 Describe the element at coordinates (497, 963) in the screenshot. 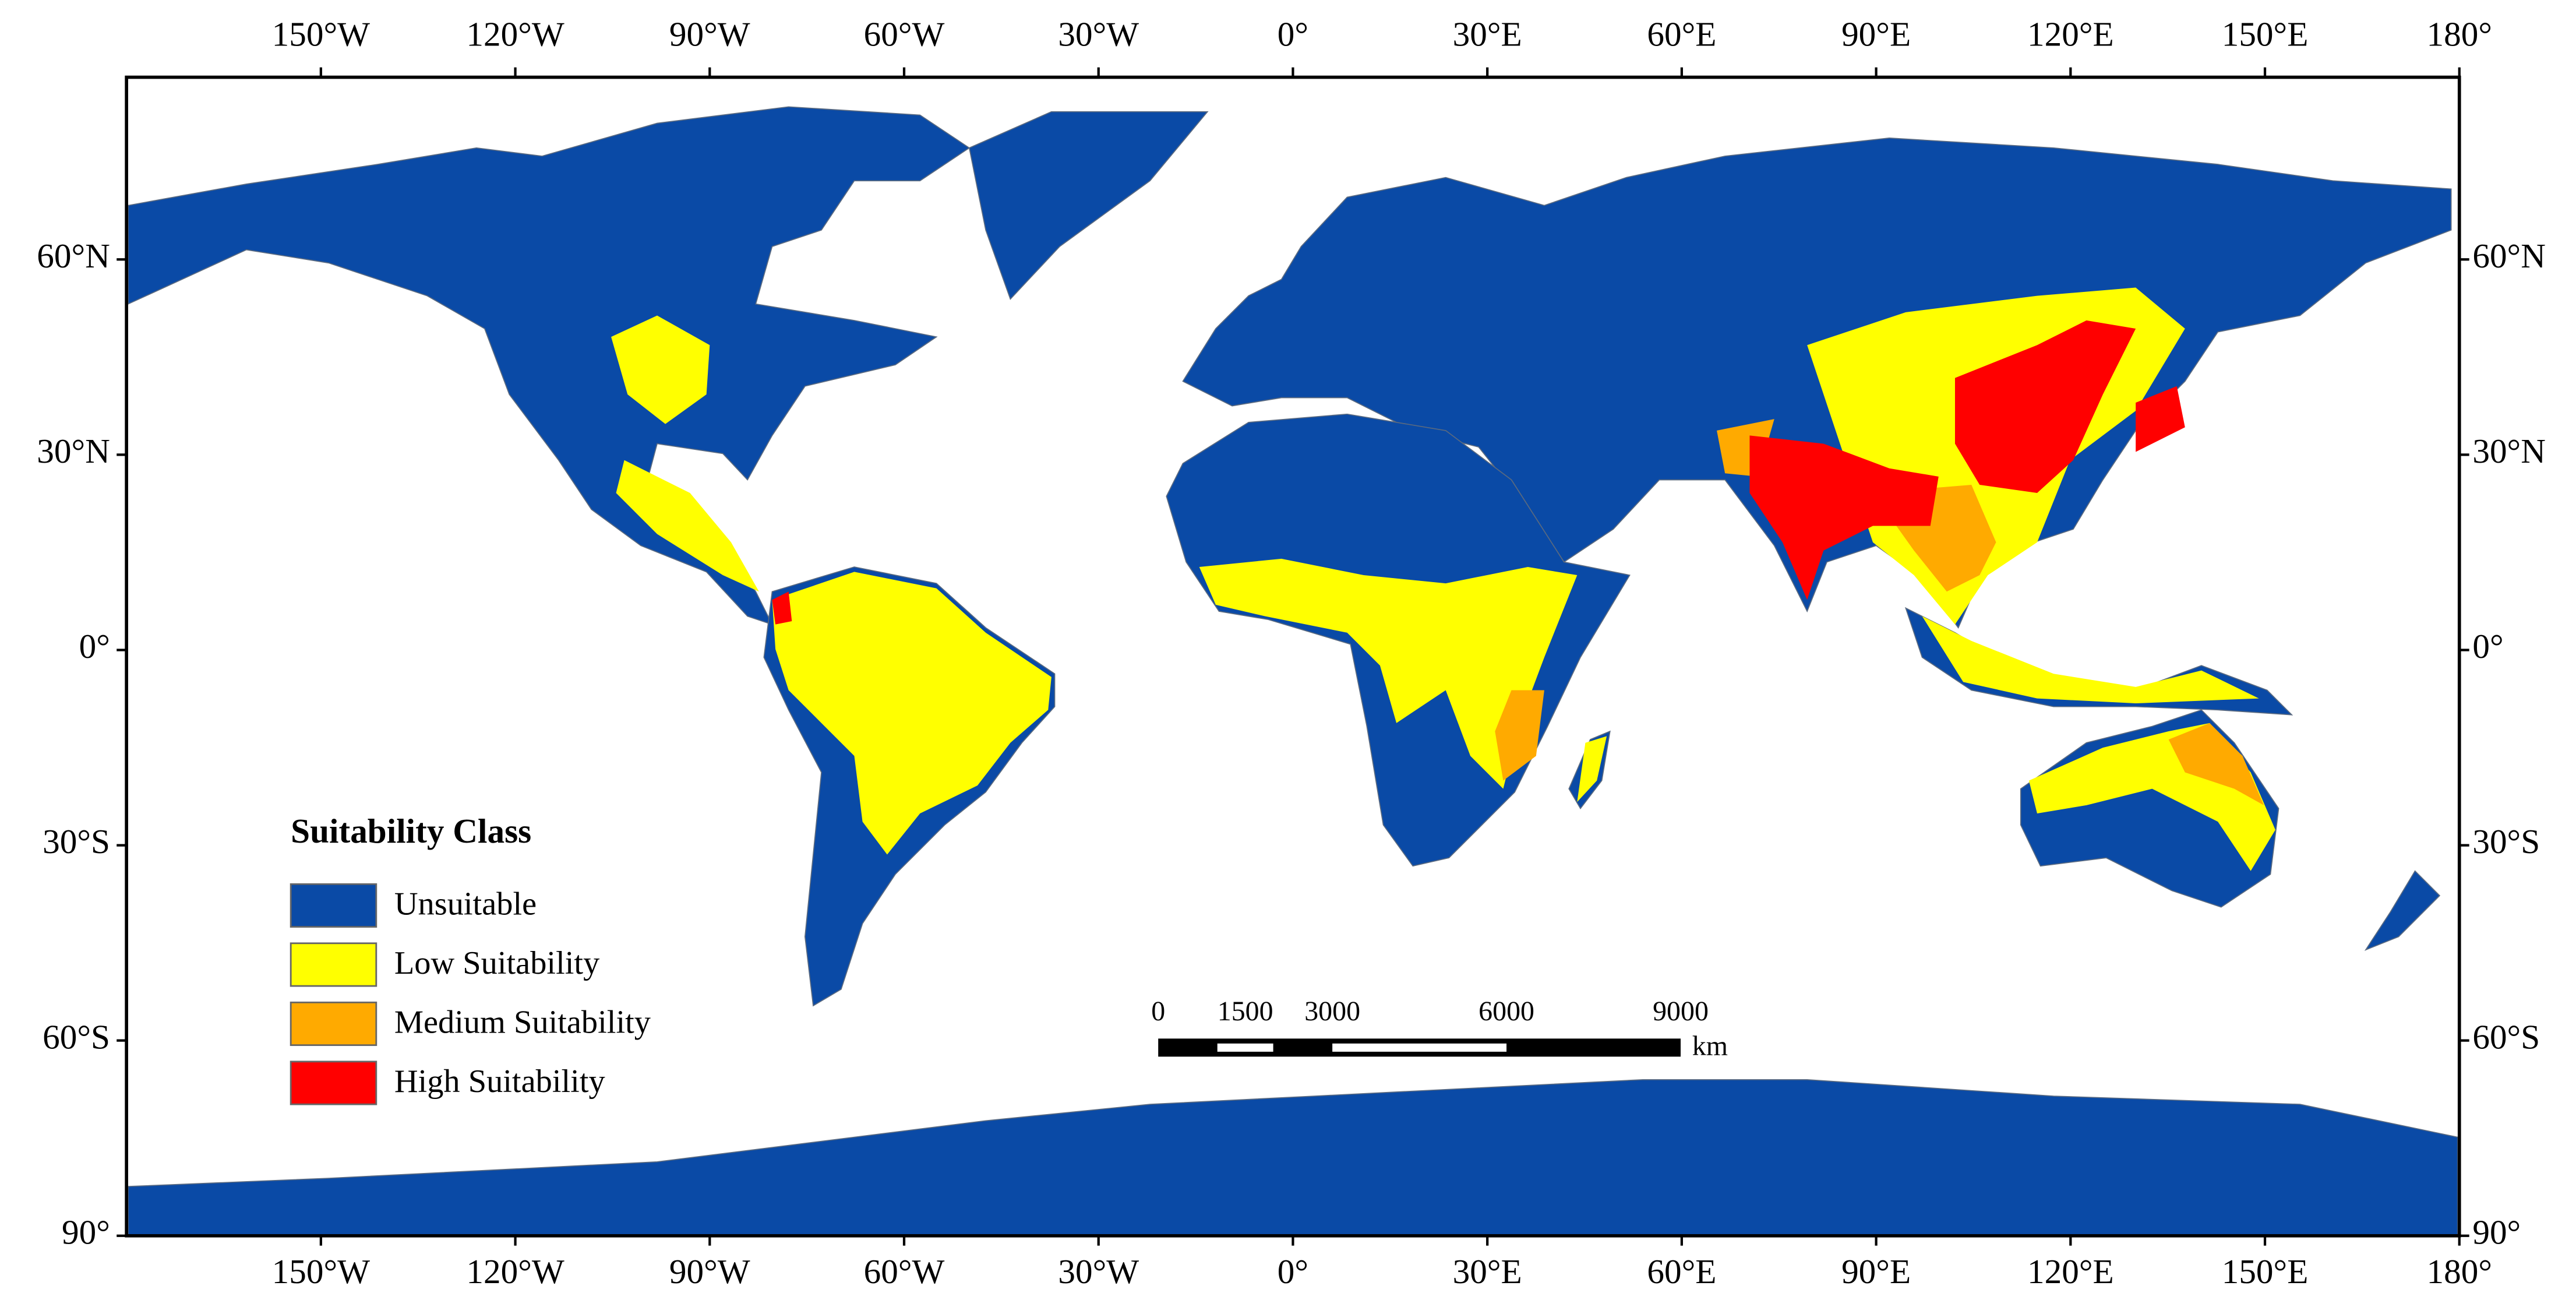

I see `legend-label: Low Suitability` at that location.